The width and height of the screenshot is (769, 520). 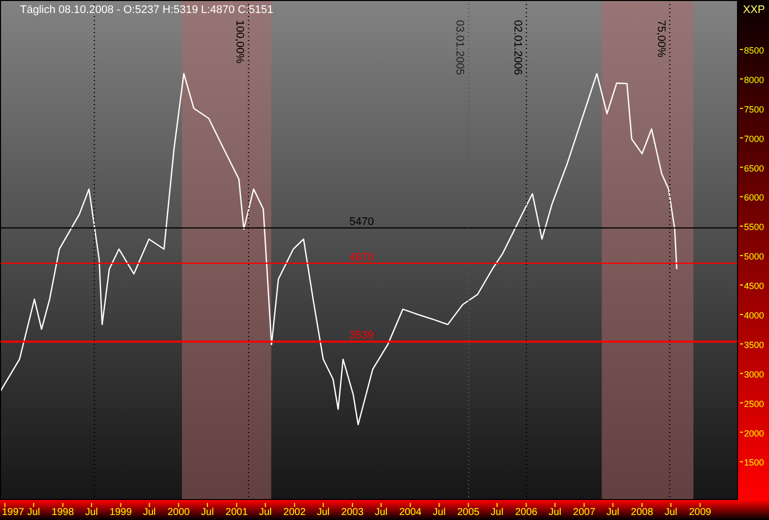 What do you see at coordinates (754, 315) in the screenshot?
I see `y-tick-label: 4000` at bounding box center [754, 315].